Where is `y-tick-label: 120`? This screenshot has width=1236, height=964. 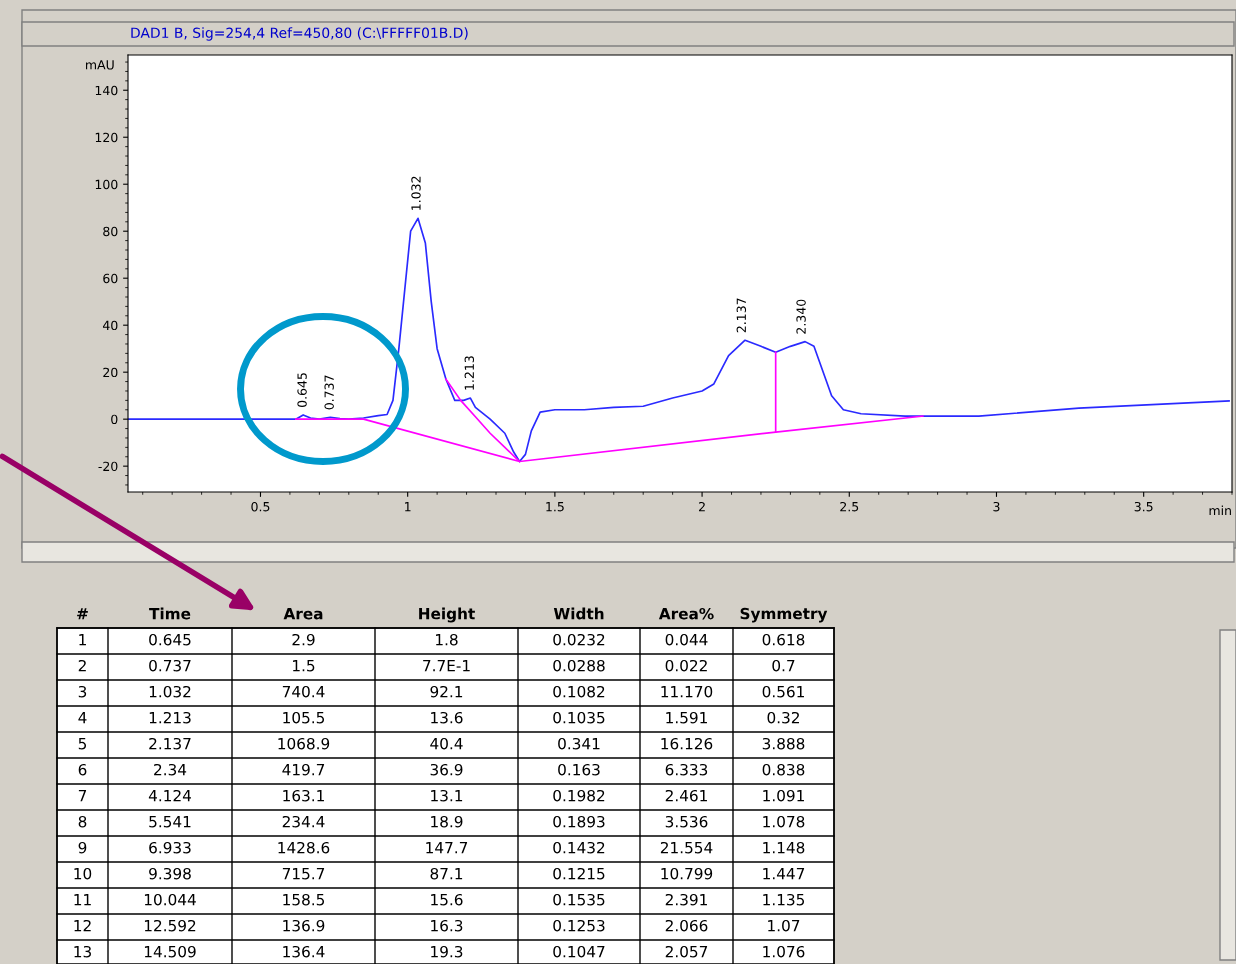 y-tick-label: 120 is located at coordinates (106, 137).